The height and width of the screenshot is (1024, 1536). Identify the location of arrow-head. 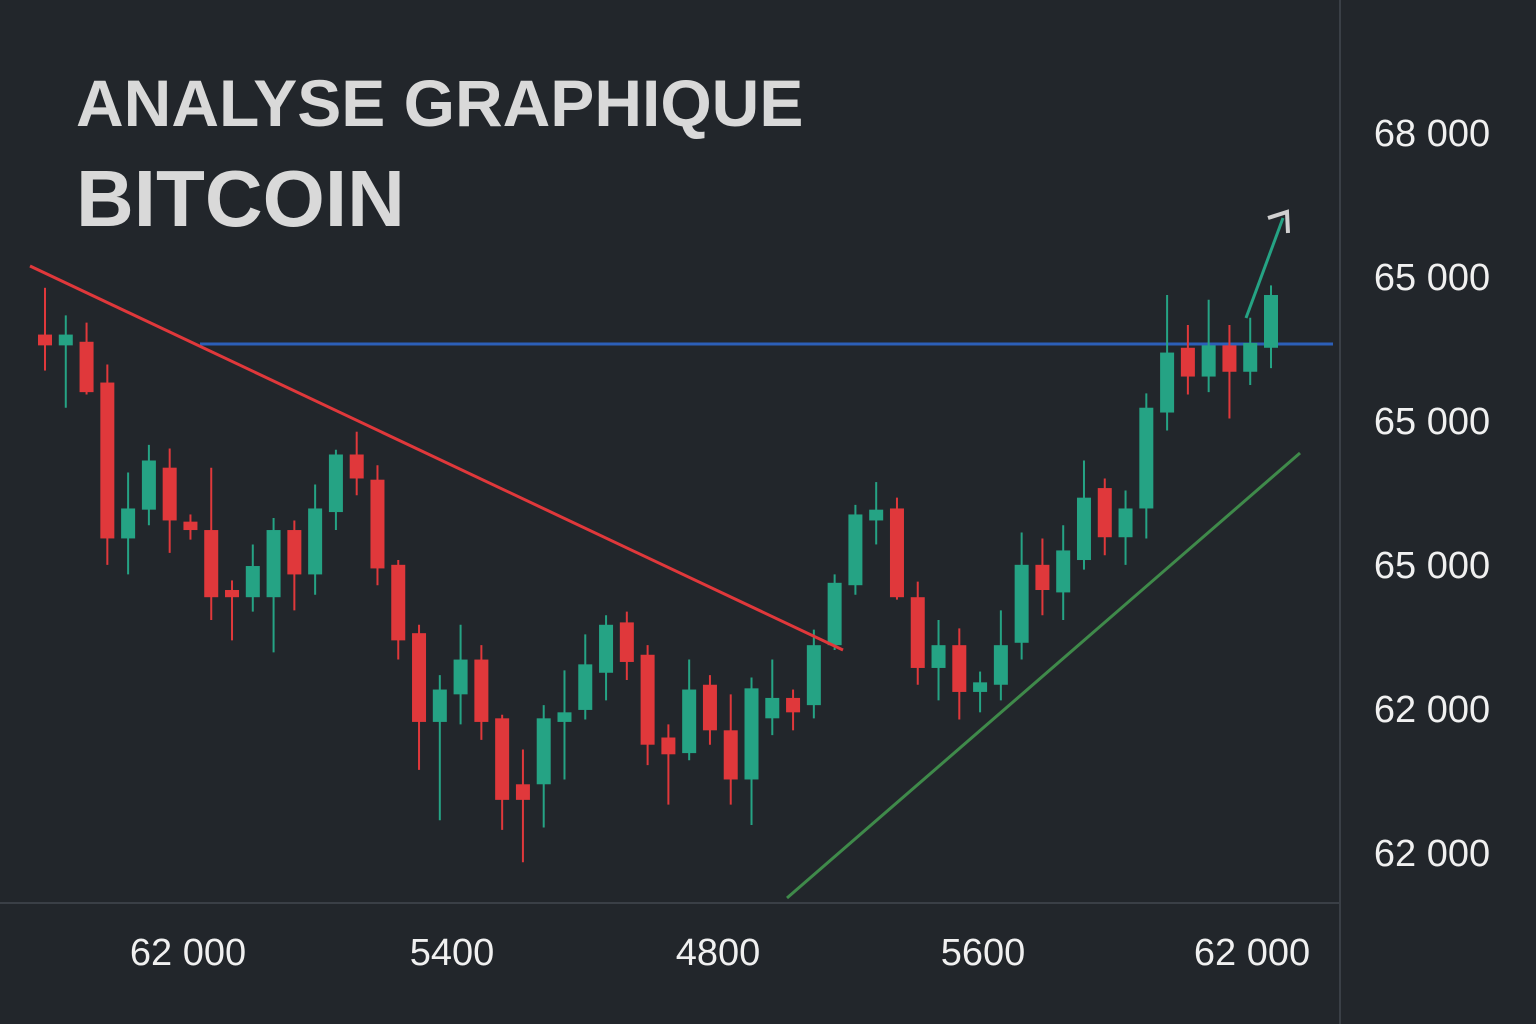
(1278, 221).